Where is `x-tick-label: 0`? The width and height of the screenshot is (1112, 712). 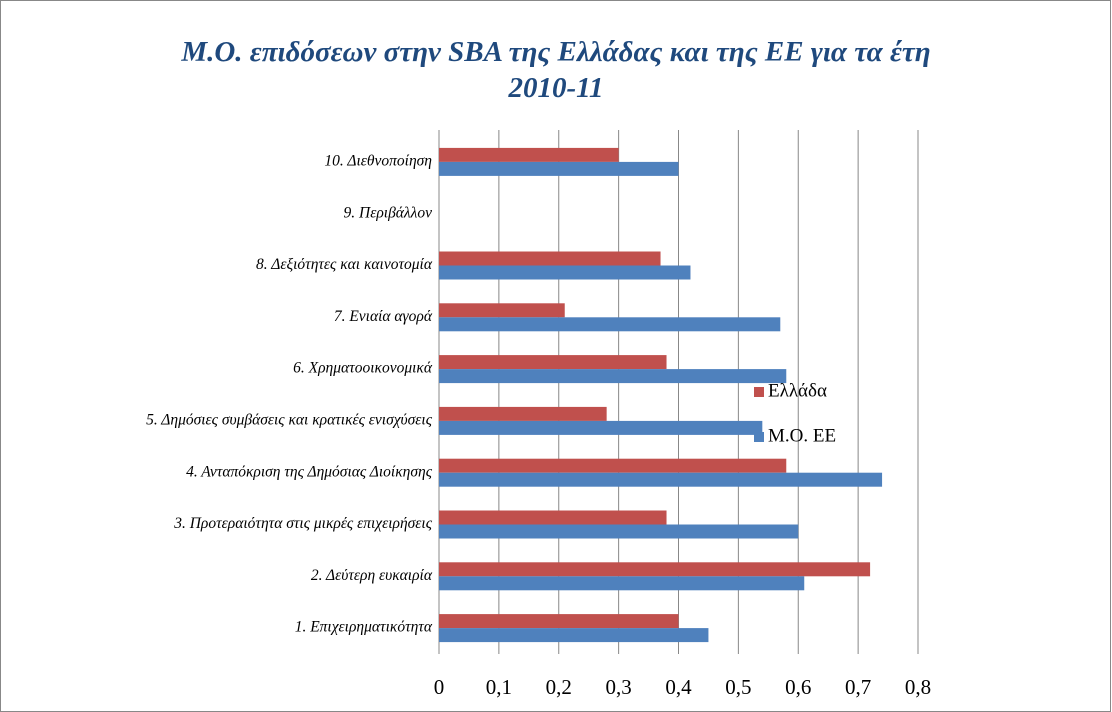 x-tick-label: 0 is located at coordinates (439, 687).